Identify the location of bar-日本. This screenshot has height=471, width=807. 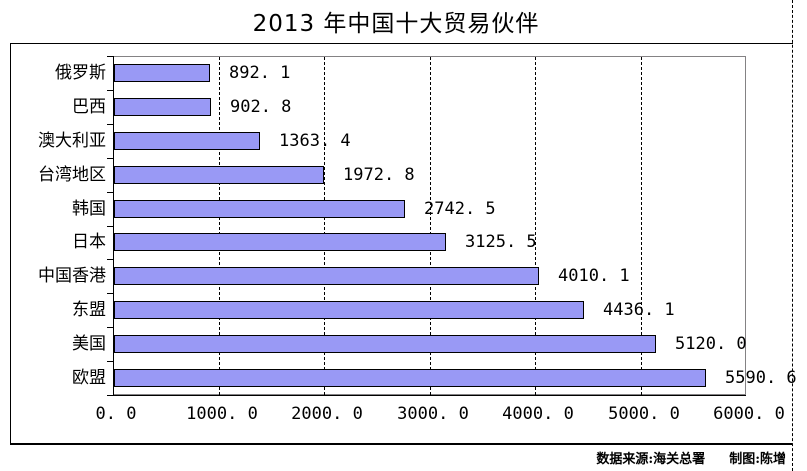
(280, 242).